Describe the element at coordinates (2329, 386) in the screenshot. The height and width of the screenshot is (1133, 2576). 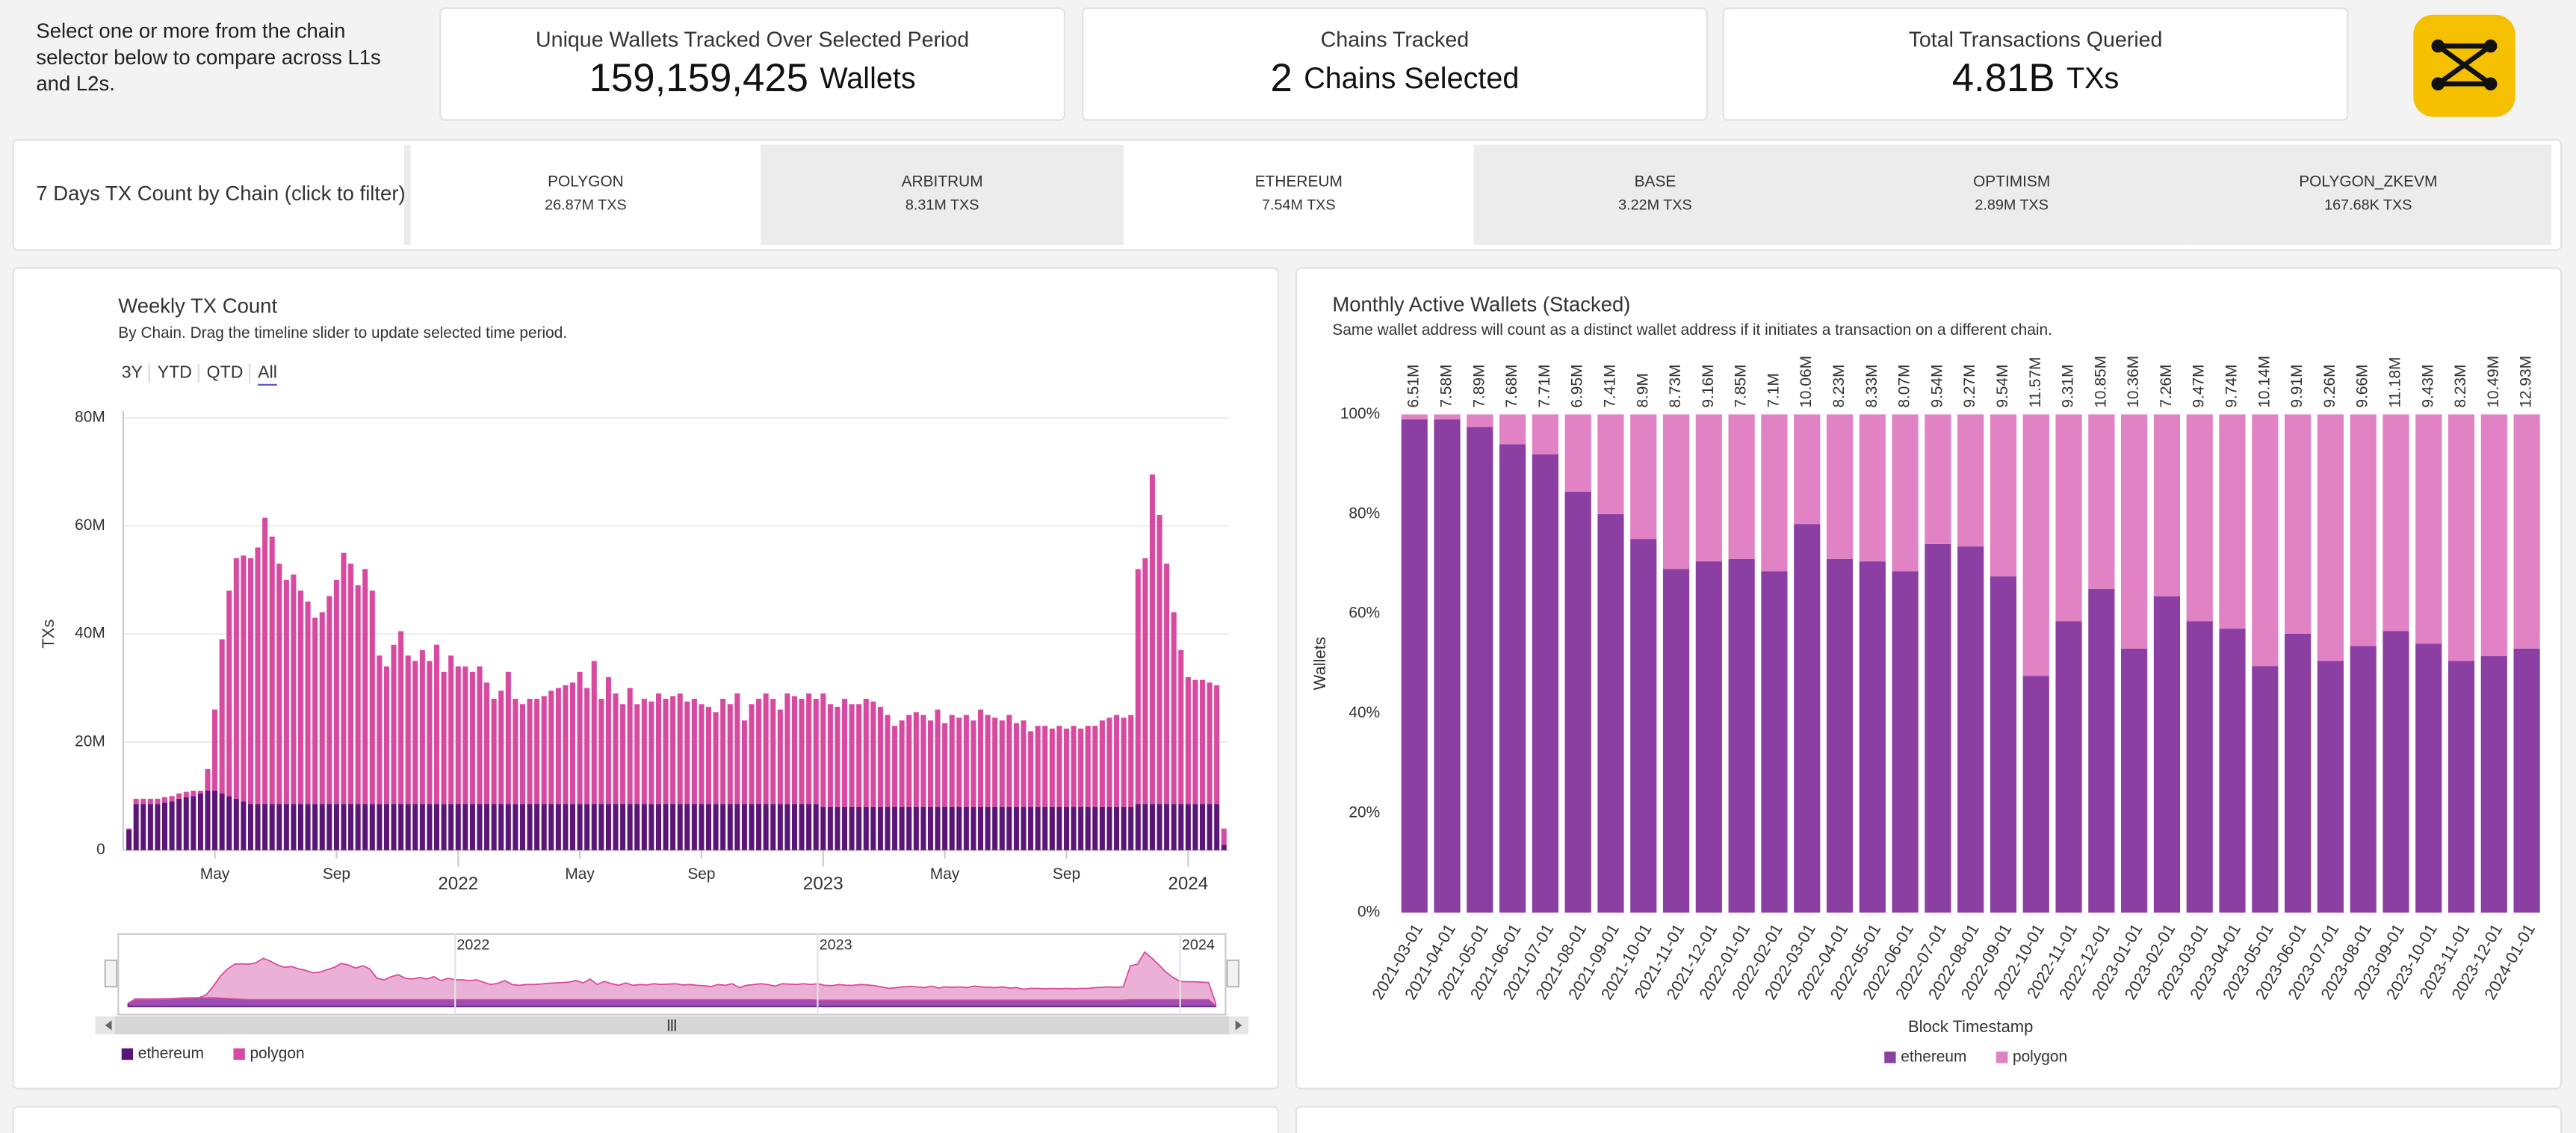
I see `total-label: 9.26M` at that location.